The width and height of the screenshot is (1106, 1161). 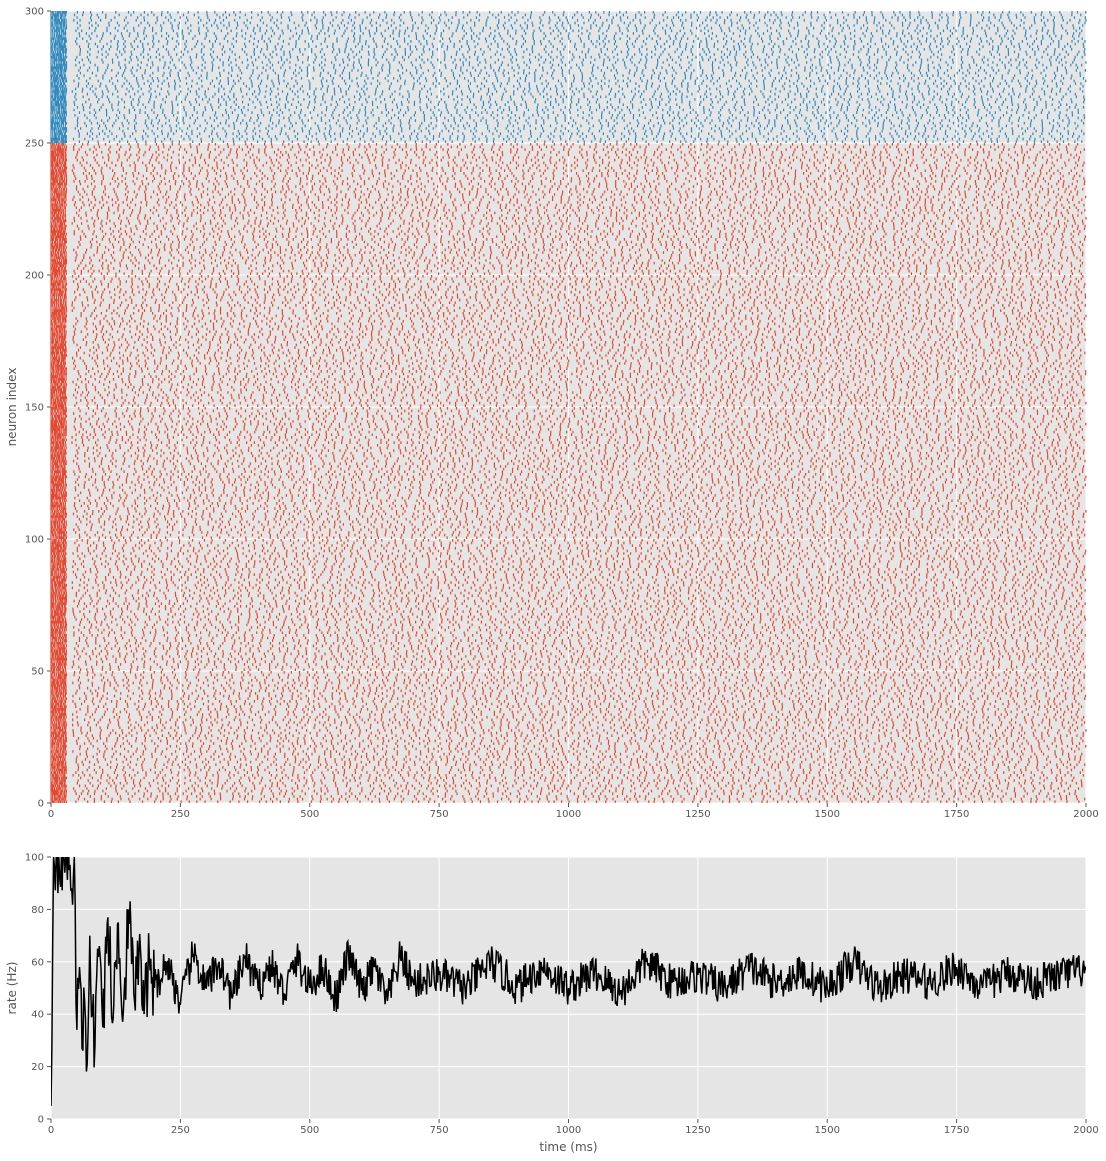 What do you see at coordinates (34, 12) in the screenshot?
I see `raster-y-tick-label: 300` at bounding box center [34, 12].